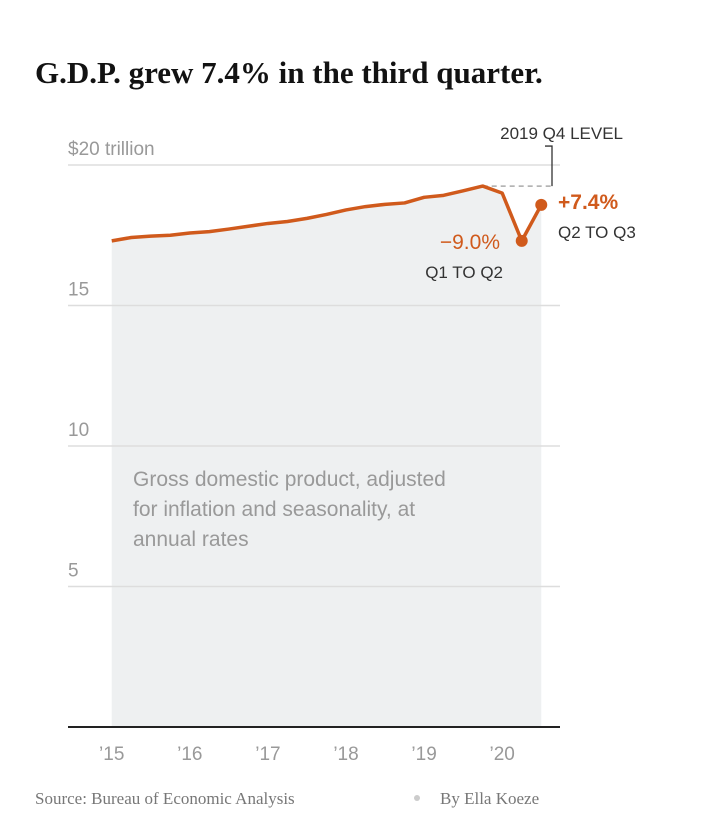 The height and width of the screenshot is (829, 720). Describe the element at coordinates (191, 539) in the screenshot. I see `note-line: annual rates` at that location.